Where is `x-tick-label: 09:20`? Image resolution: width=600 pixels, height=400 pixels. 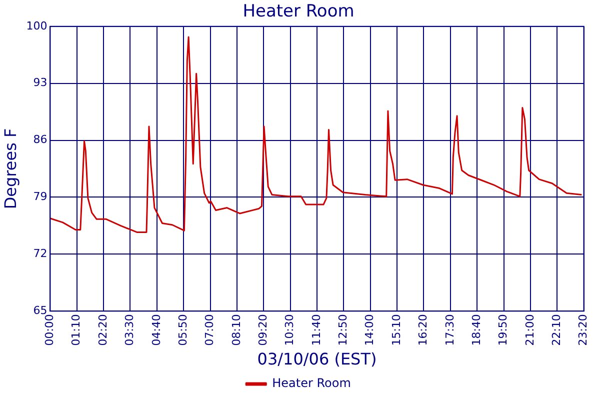
x-tick-label: 09:20 is located at coordinates (263, 330).